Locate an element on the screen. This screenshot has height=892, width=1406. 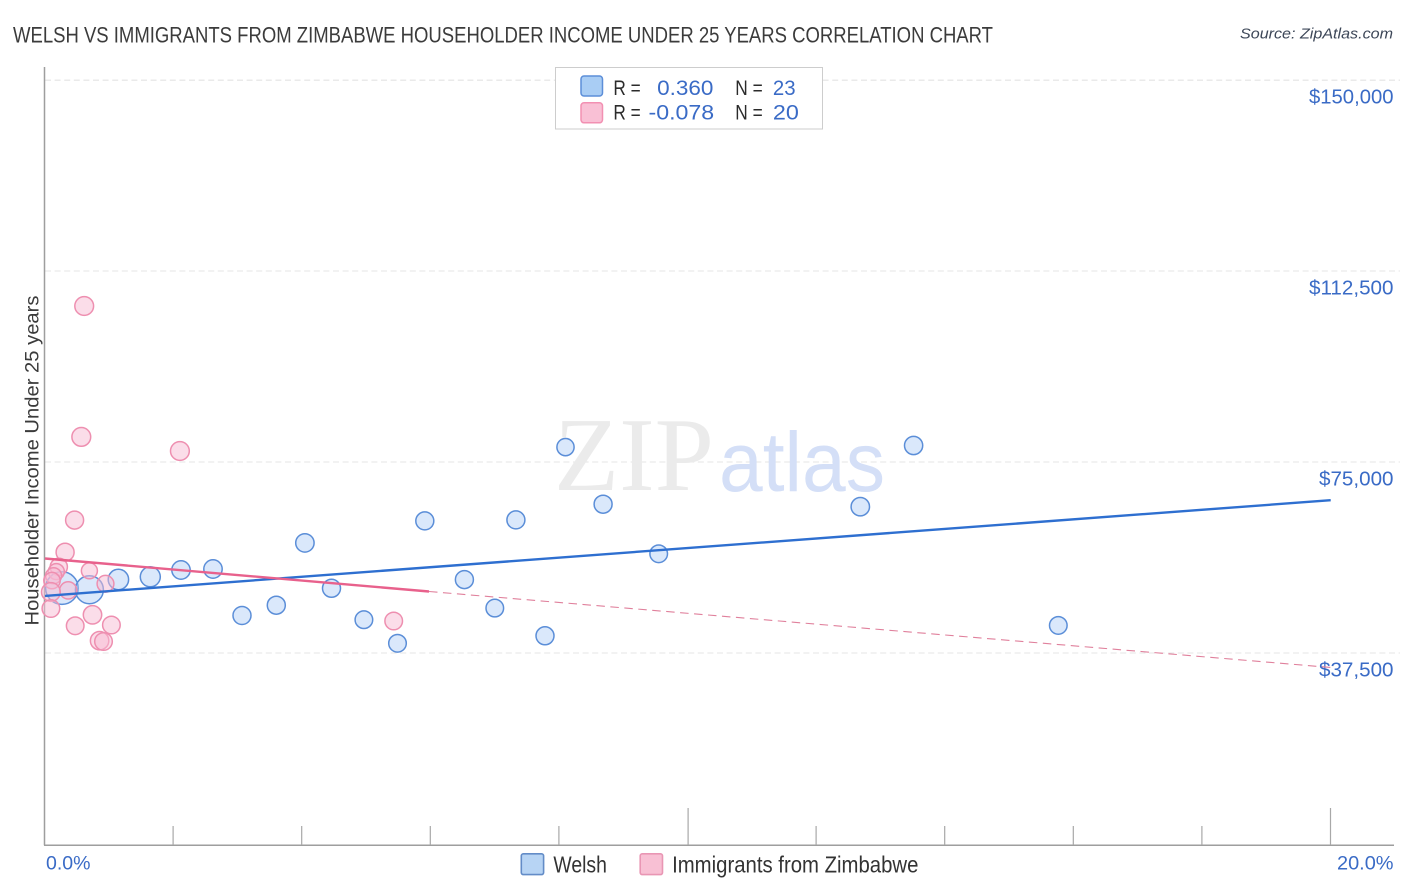
svg-text: 0.0% is located at coordinates (68, 864).